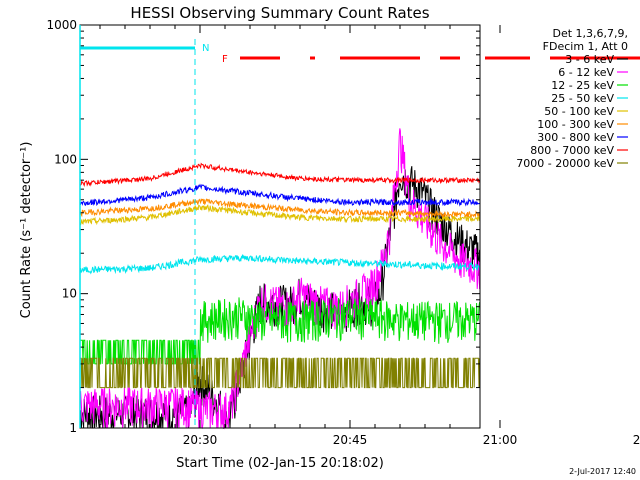 This screenshot has width=640, height=480. Describe the element at coordinates (586, 72) in the screenshot. I see `legend-entry-6-12-kev: 6 - 12 keV` at that location.